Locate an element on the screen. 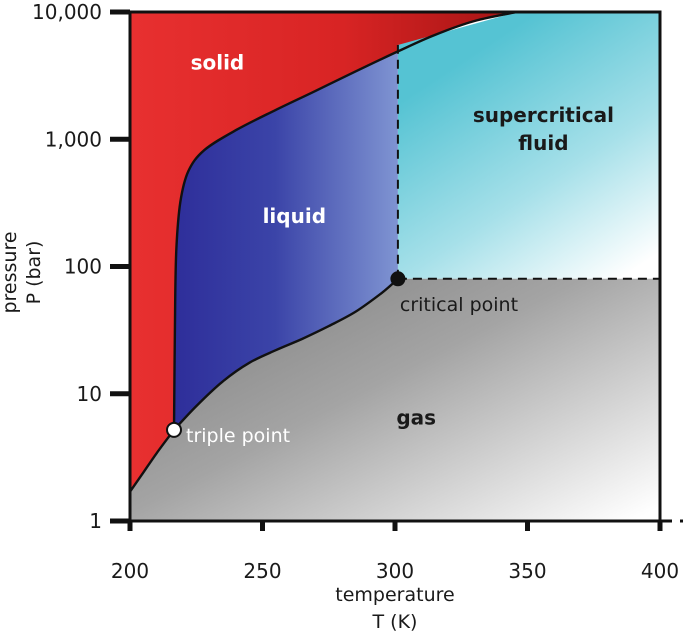 The width and height of the screenshot is (685, 636). critical-point-marker is located at coordinates (398, 279).